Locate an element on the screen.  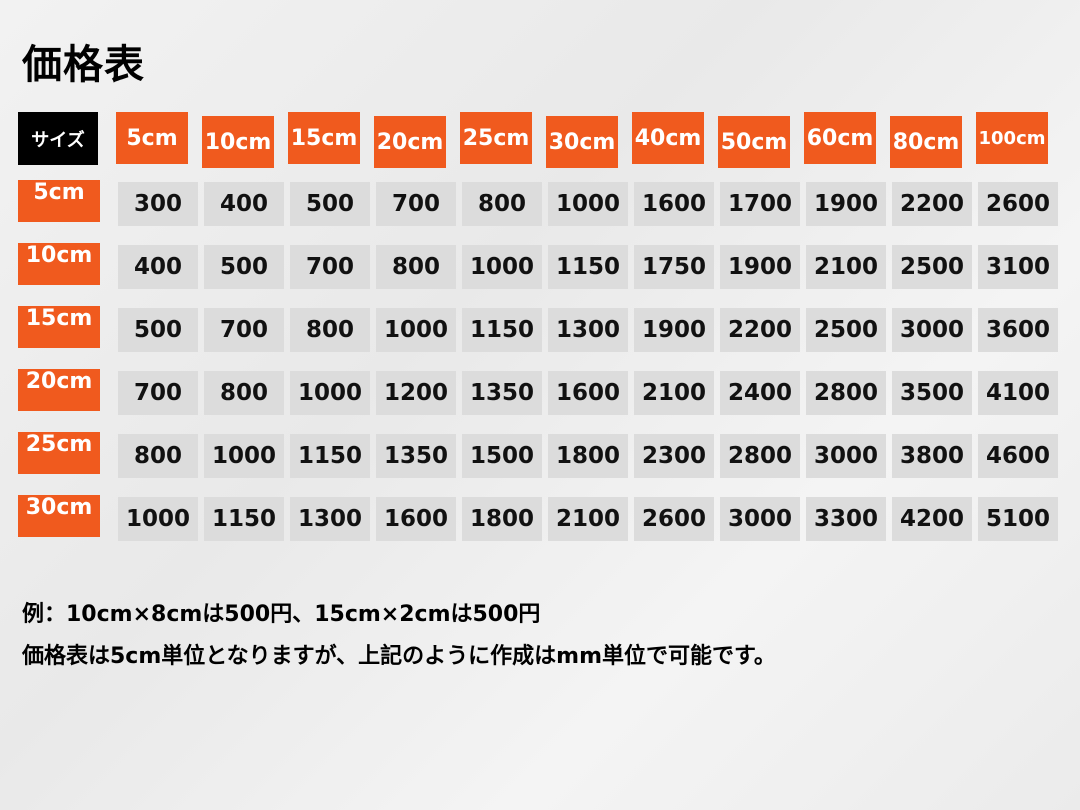
row-header: 15cm is located at coordinates (59, 327).